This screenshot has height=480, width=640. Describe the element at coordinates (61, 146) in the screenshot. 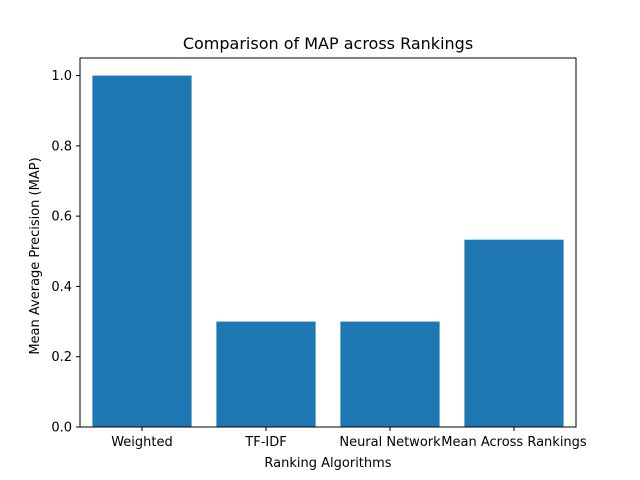

I see `y-tick-label-4: 0.8` at that location.